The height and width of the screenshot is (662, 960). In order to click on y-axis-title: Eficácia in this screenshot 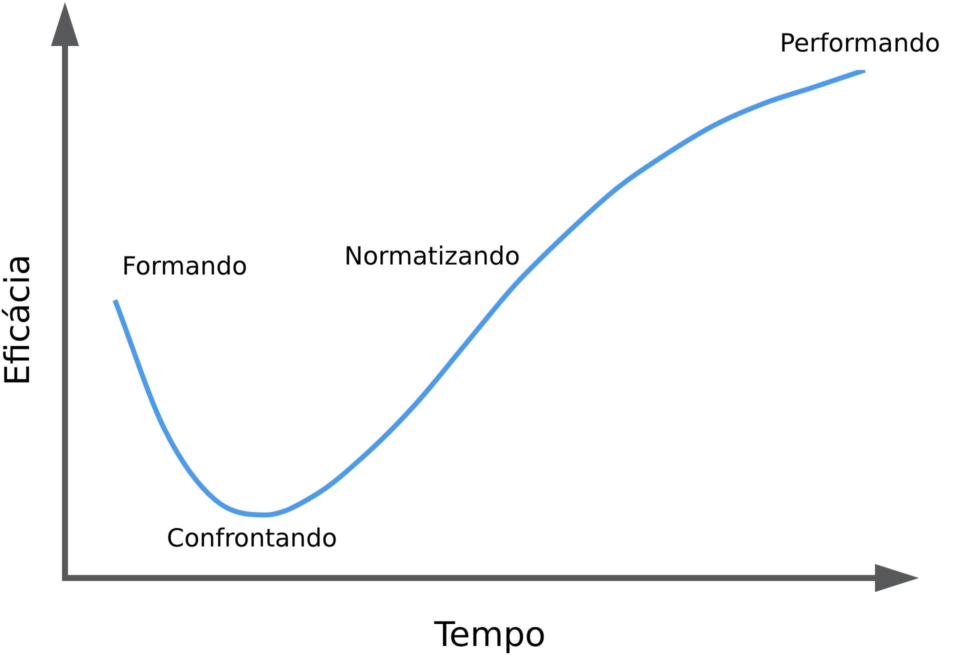, I will do `click(19, 320)`.